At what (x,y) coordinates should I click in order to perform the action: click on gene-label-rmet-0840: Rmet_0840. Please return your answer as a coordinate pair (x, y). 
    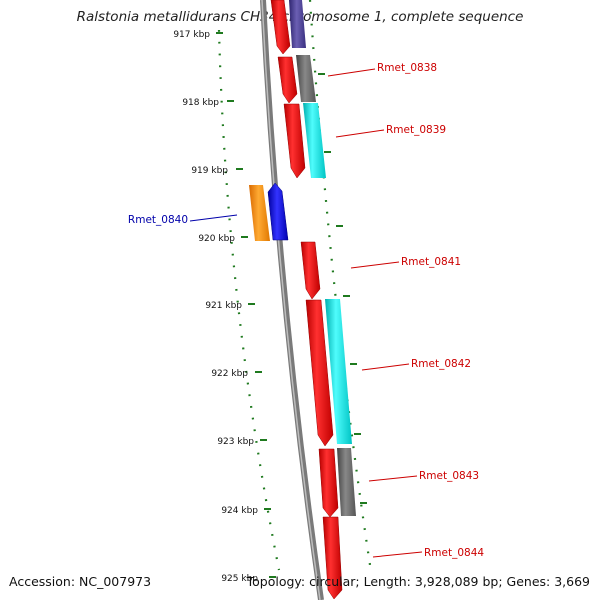
    Looking at the image, I should click on (158, 220).